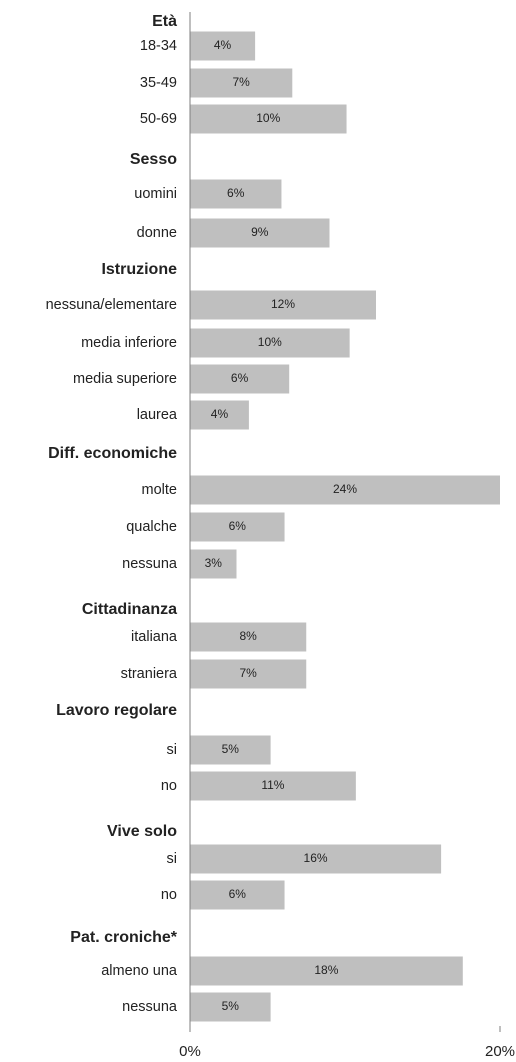  What do you see at coordinates (125, 379) in the screenshot?
I see `category-label: media superiore` at bounding box center [125, 379].